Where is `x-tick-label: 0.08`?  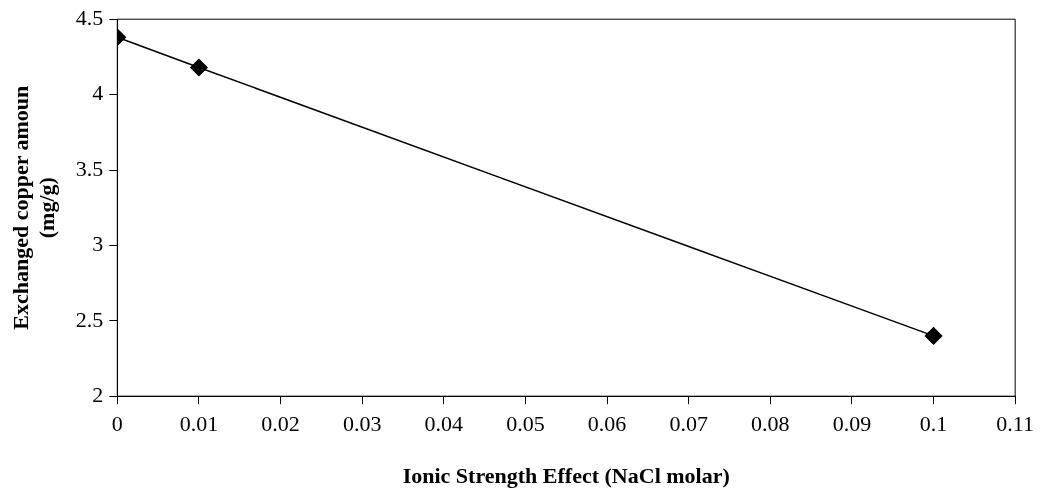 x-tick-label: 0.08 is located at coordinates (770, 424).